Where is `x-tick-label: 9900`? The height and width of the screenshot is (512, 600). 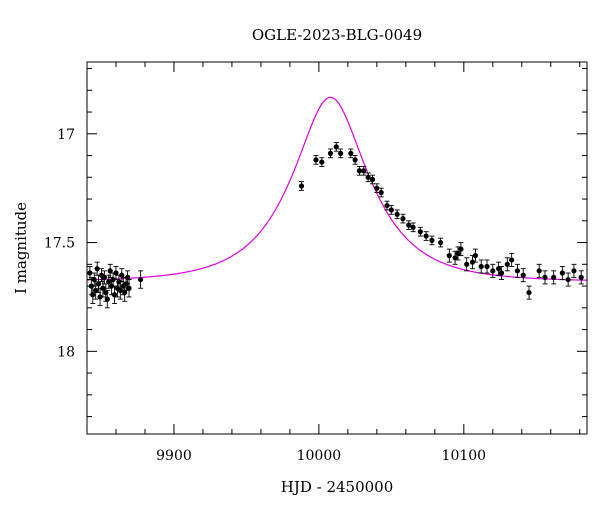
x-tick-label: 9900 is located at coordinates (174, 456).